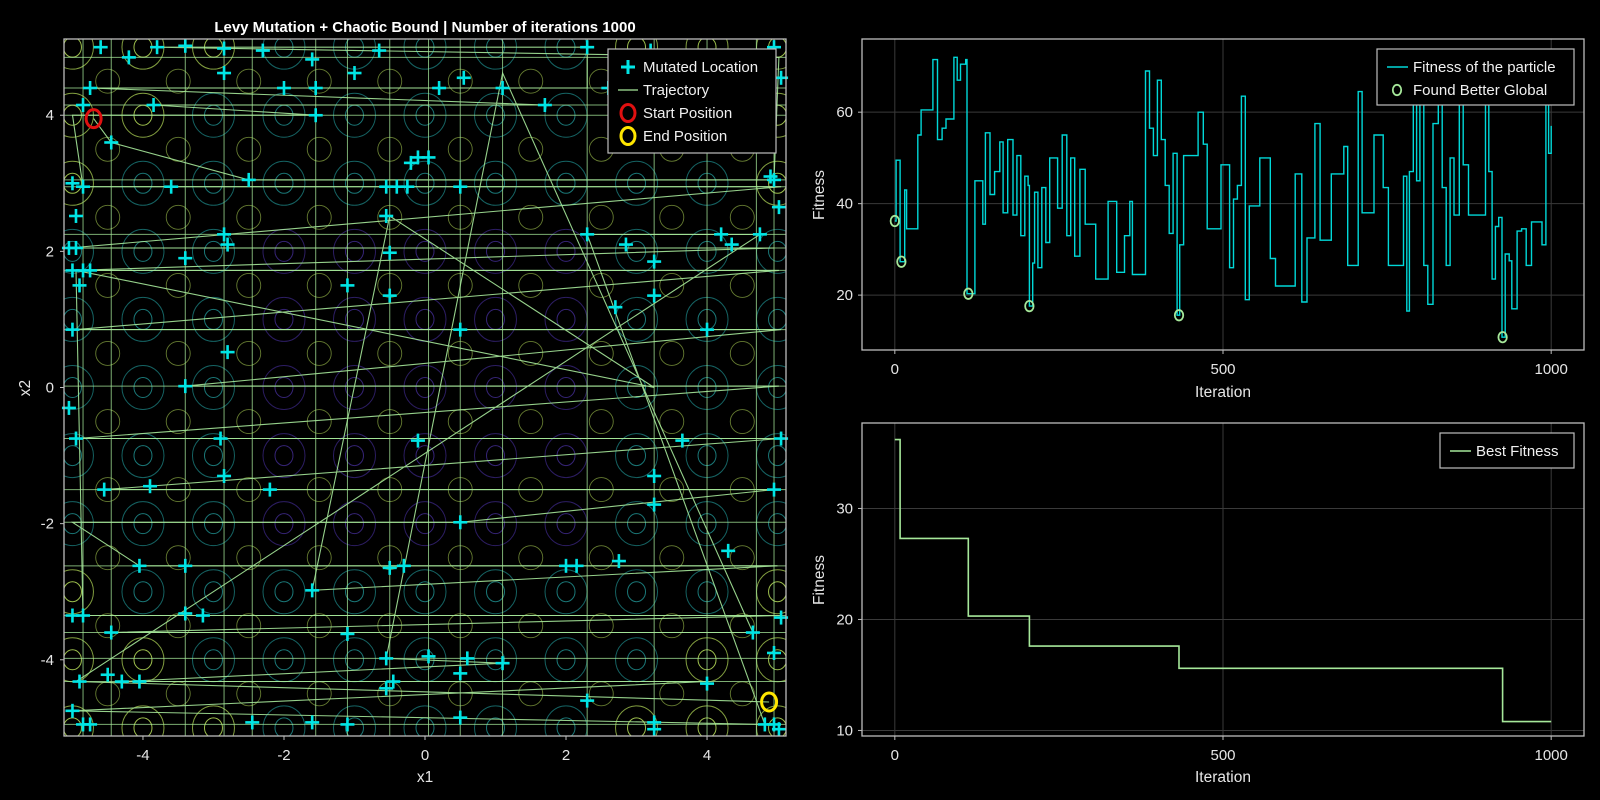 The width and height of the screenshot is (1600, 800). Describe the element at coordinates (628, 113) in the screenshot. I see `legend-marker-start` at that location.